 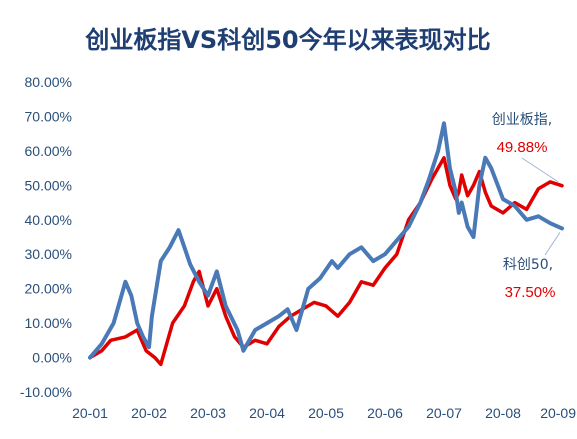 I want to click on x-tick-label: 20-03, so click(x=208, y=413).